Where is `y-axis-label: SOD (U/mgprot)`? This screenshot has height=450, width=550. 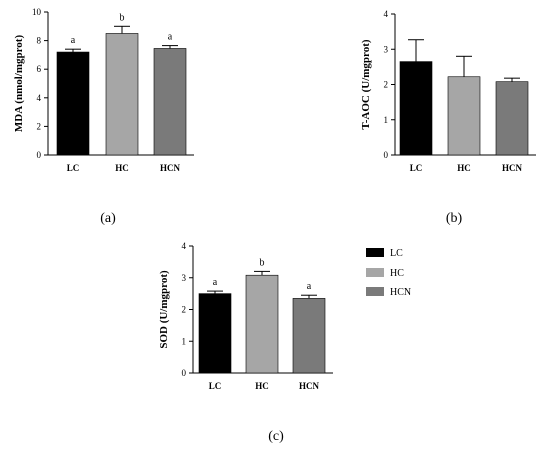
y-axis-label: SOD (U/mgprot) is located at coordinates (164, 309).